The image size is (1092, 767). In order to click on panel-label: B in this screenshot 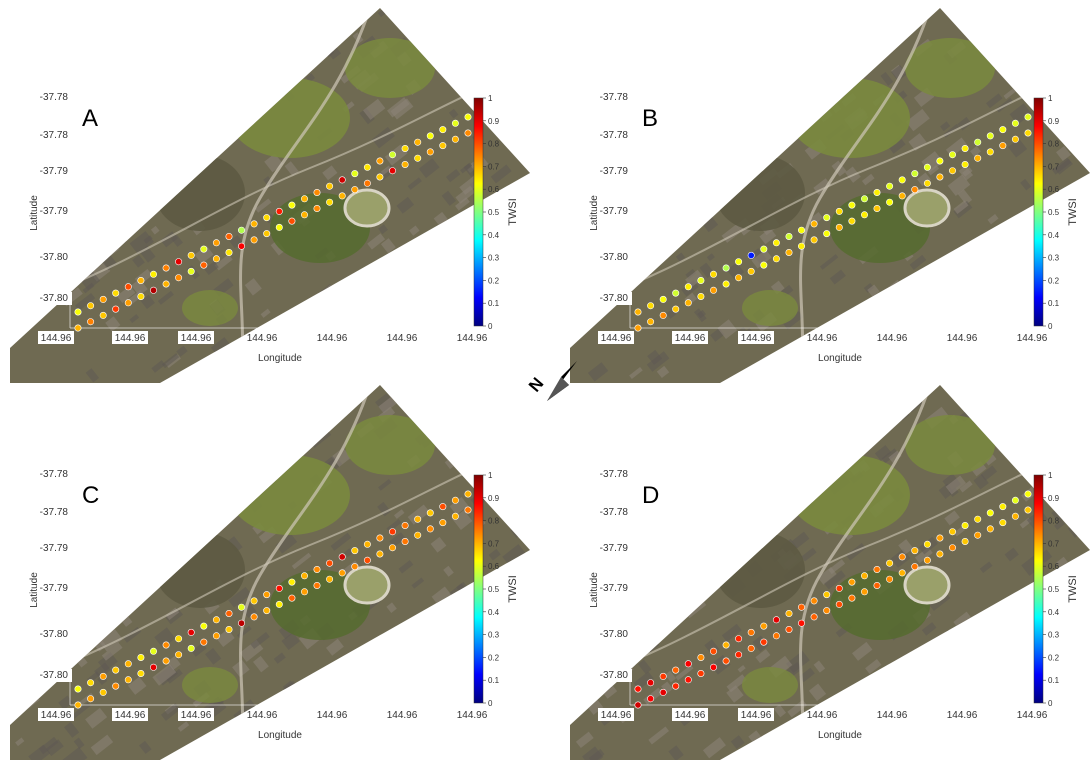, I will do `click(650, 118)`.